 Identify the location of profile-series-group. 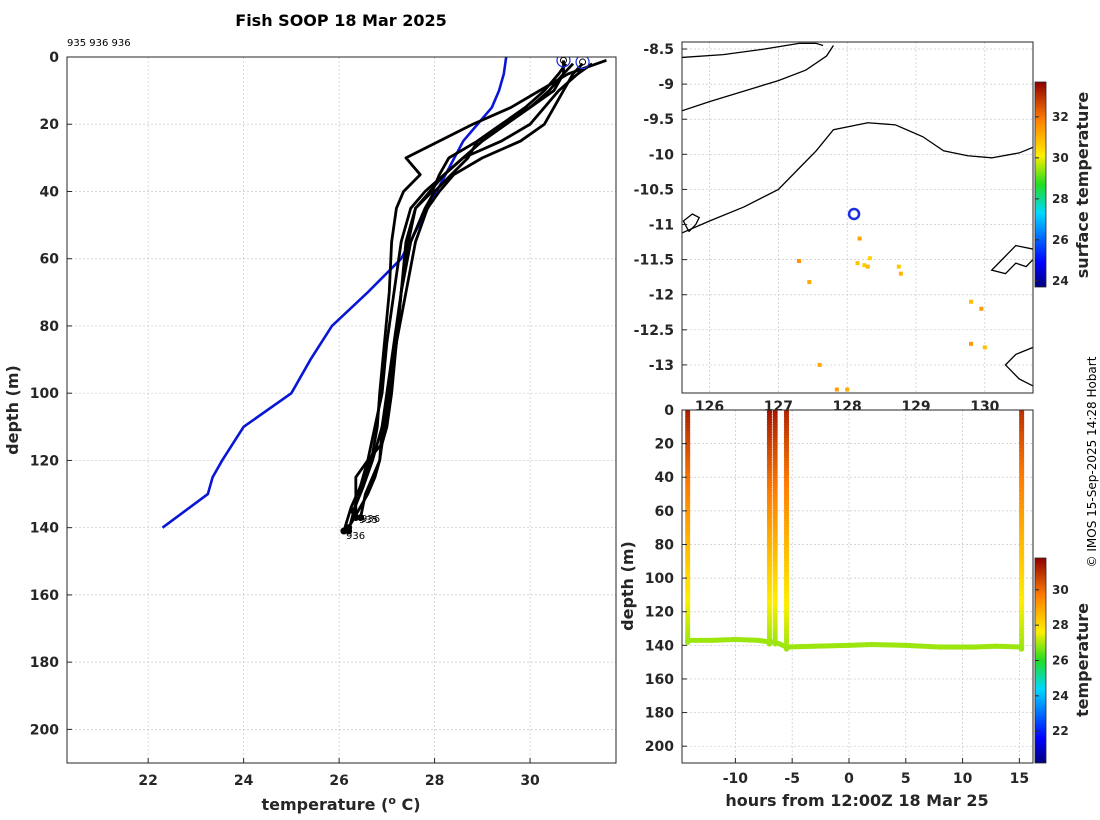
(473, 297).